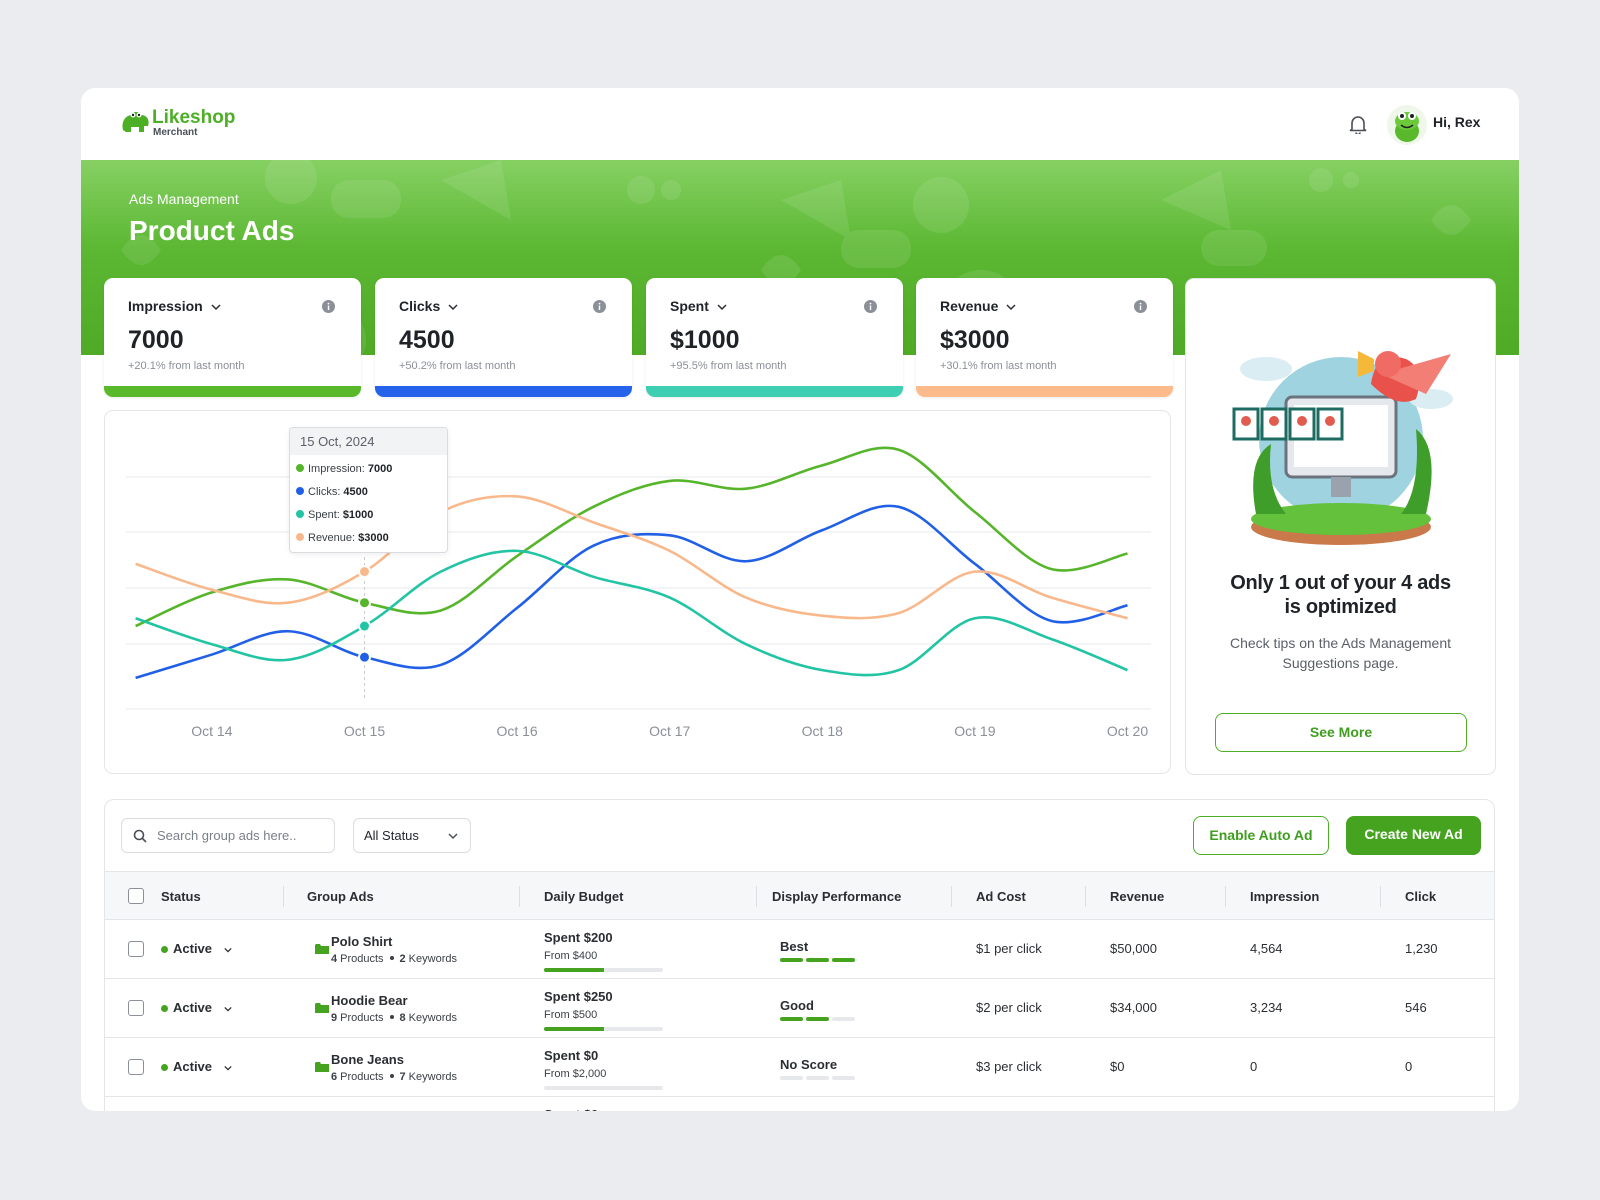 The image size is (1600, 1200). What do you see at coordinates (975, 340) in the screenshot?
I see `stat-value: $3000` at bounding box center [975, 340].